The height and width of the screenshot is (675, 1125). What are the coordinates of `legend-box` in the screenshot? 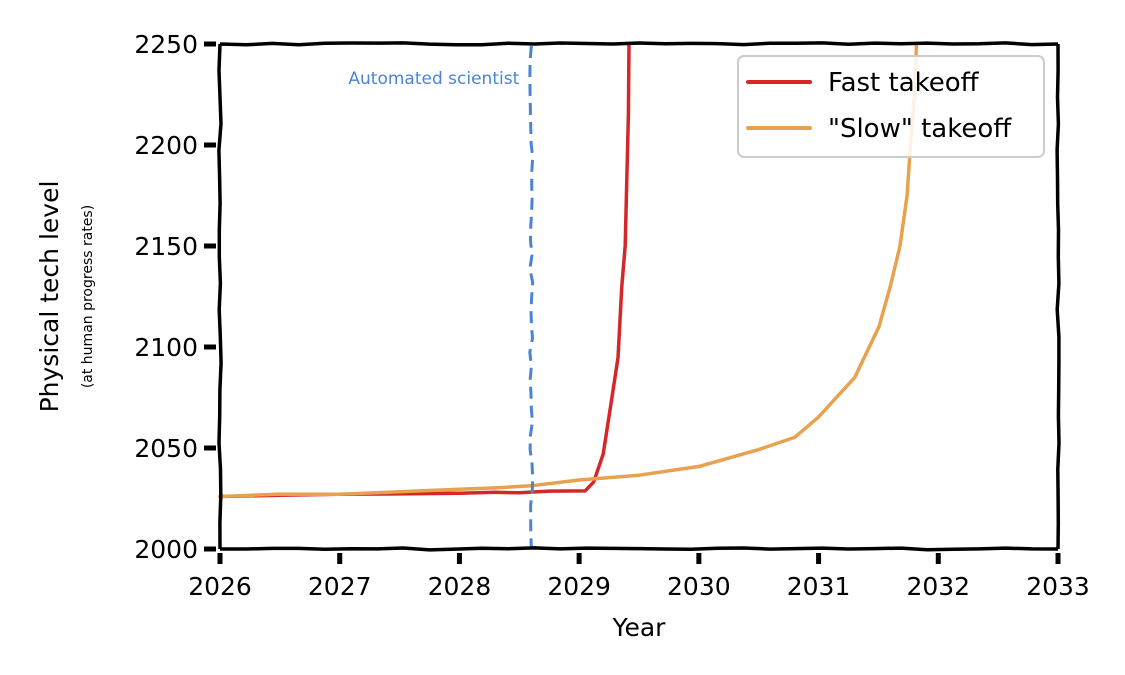 It's located at (891, 106).